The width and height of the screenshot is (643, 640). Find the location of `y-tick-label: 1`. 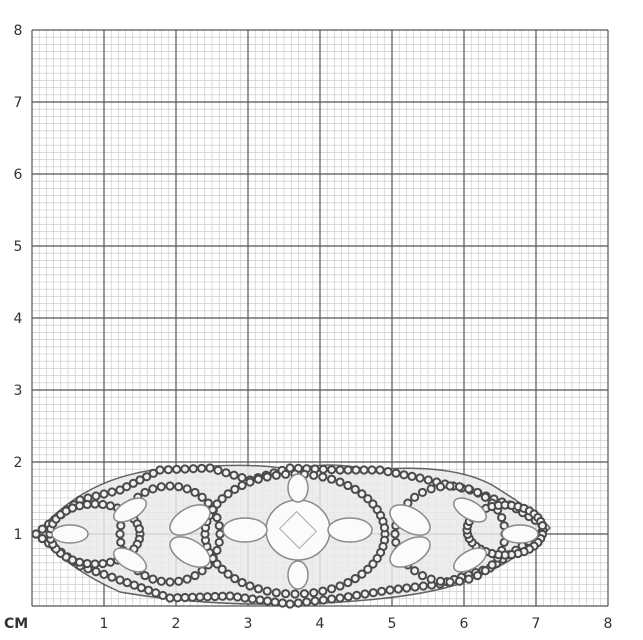

y-tick-label: 1 is located at coordinates (18, 535).